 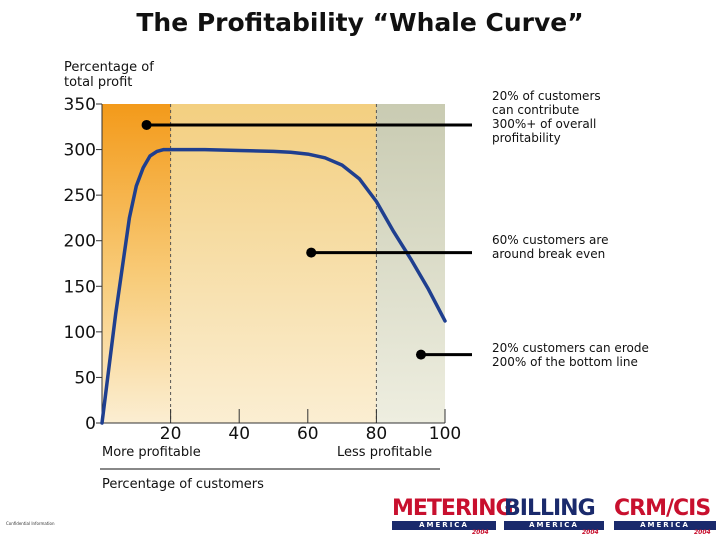 What do you see at coordinates (546, 96) in the screenshot?
I see `annotation-top-line-1: 20% of customers` at bounding box center [546, 96].